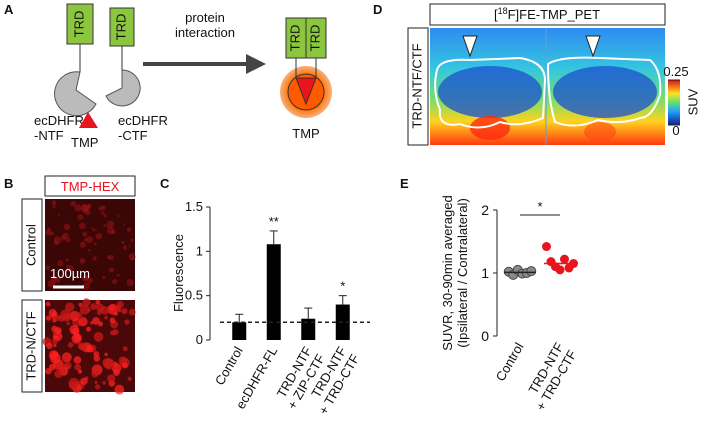 The width and height of the screenshot is (708, 422). What do you see at coordinates (123, 88) in the screenshot?
I see `ctf-shape` at bounding box center [123, 88].